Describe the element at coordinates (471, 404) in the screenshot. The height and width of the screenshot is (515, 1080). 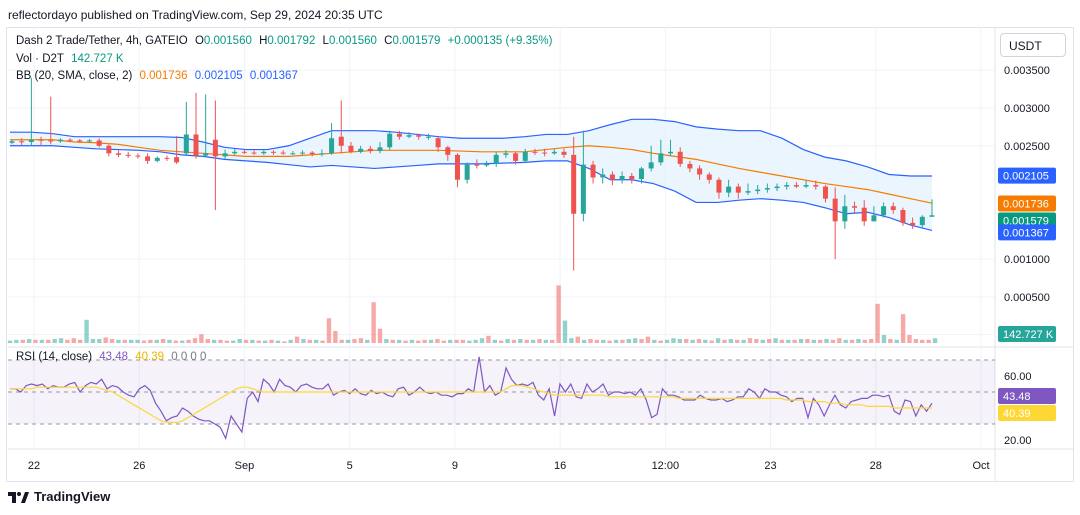
I see `rsi-ma-line` at that location.